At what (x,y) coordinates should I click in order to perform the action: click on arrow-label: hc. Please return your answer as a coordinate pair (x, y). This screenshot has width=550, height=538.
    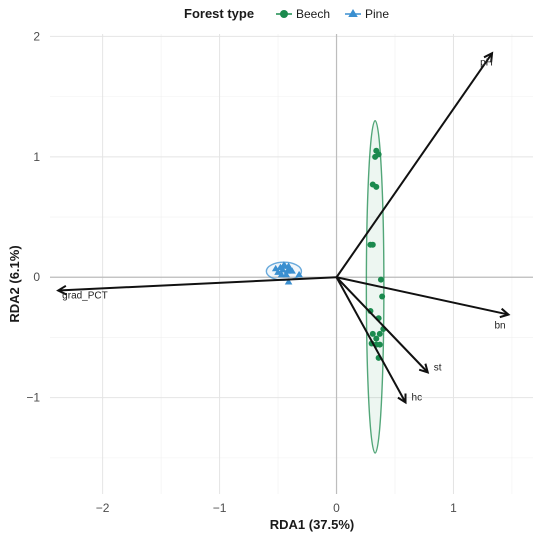
    Looking at the image, I should click on (417, 397).